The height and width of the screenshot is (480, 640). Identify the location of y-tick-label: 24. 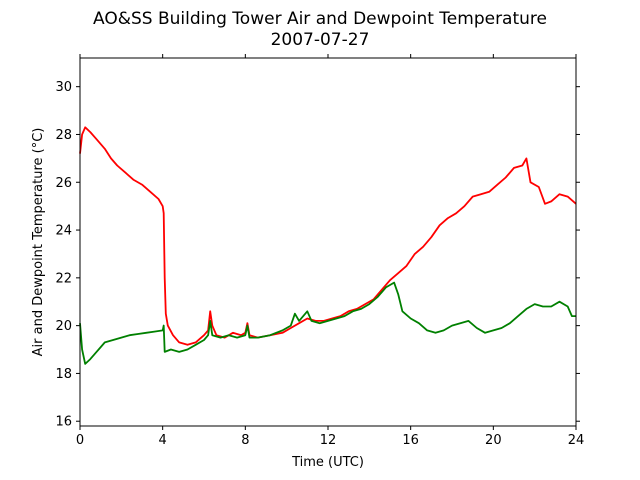
(63, 231).